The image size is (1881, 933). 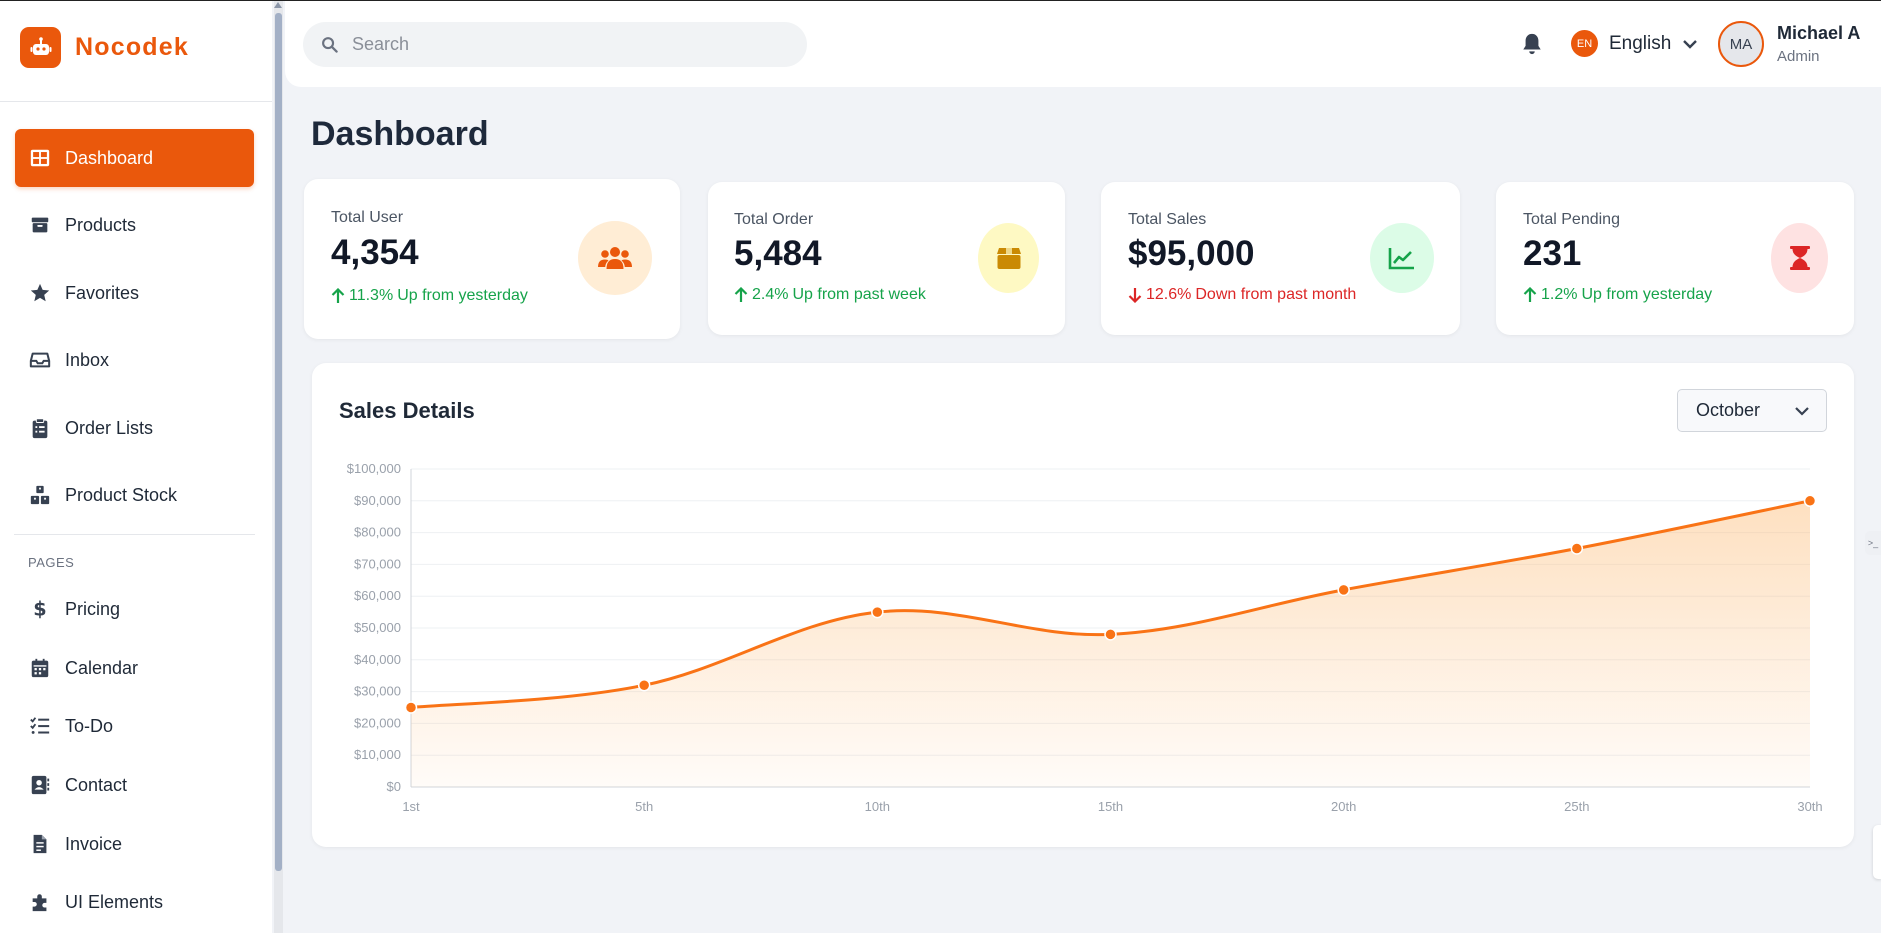 What do you see at coordinates (40, 428) in the screenshot?
I see `clipboard-list-icon` at bounding box center [40, 428].